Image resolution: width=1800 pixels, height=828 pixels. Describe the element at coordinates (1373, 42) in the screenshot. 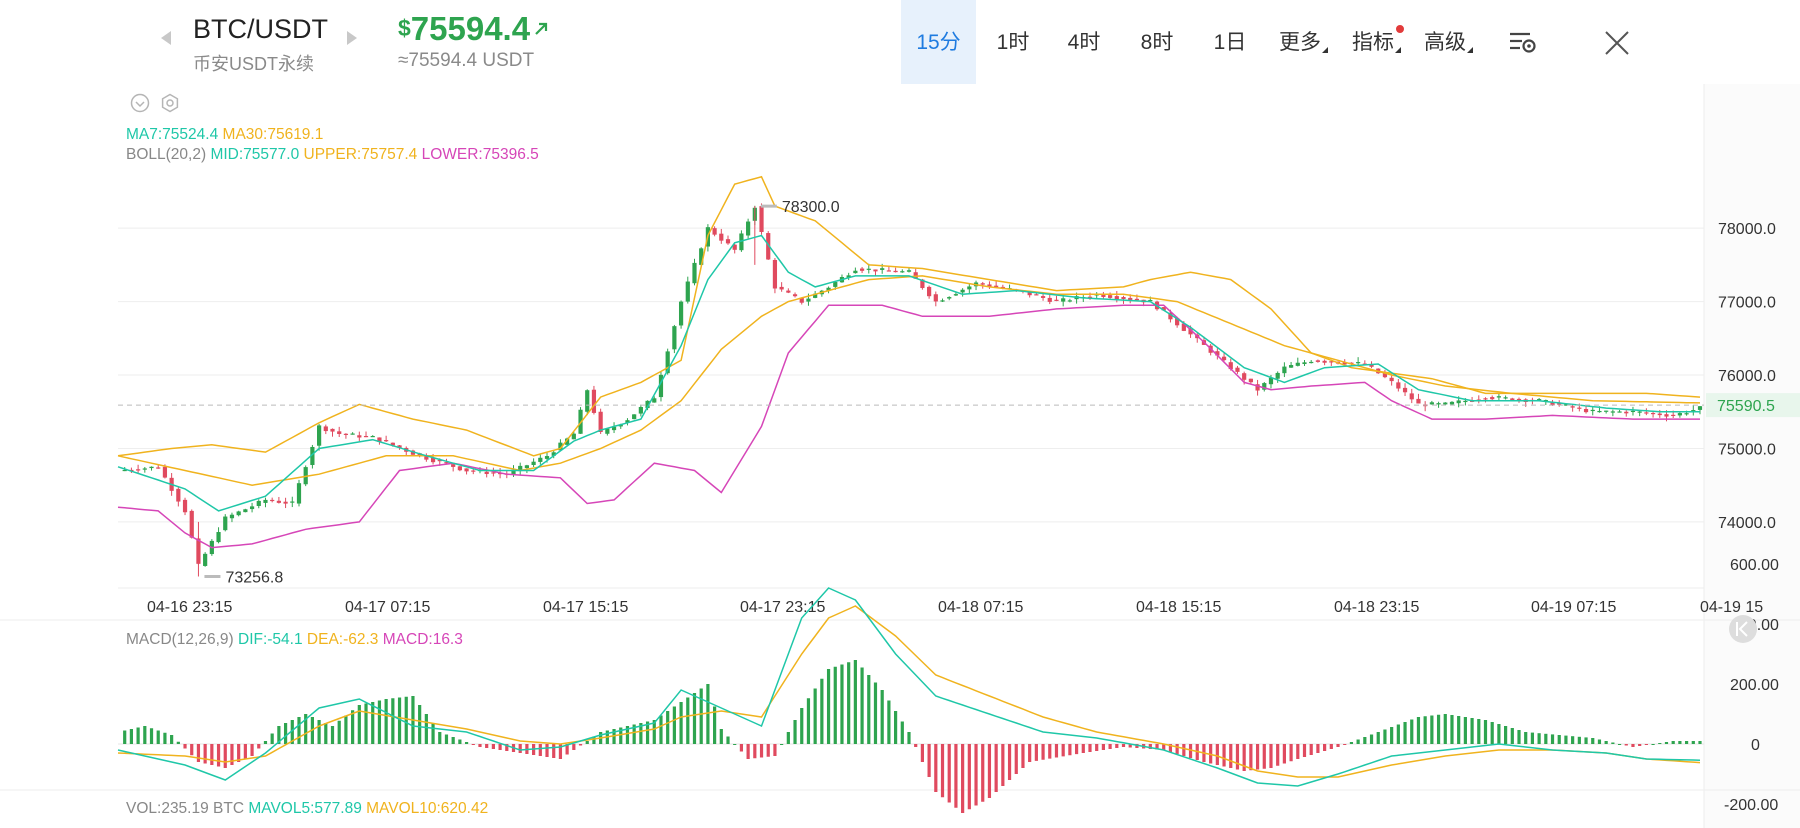

I see `tab-indicators: 指标` at that location.